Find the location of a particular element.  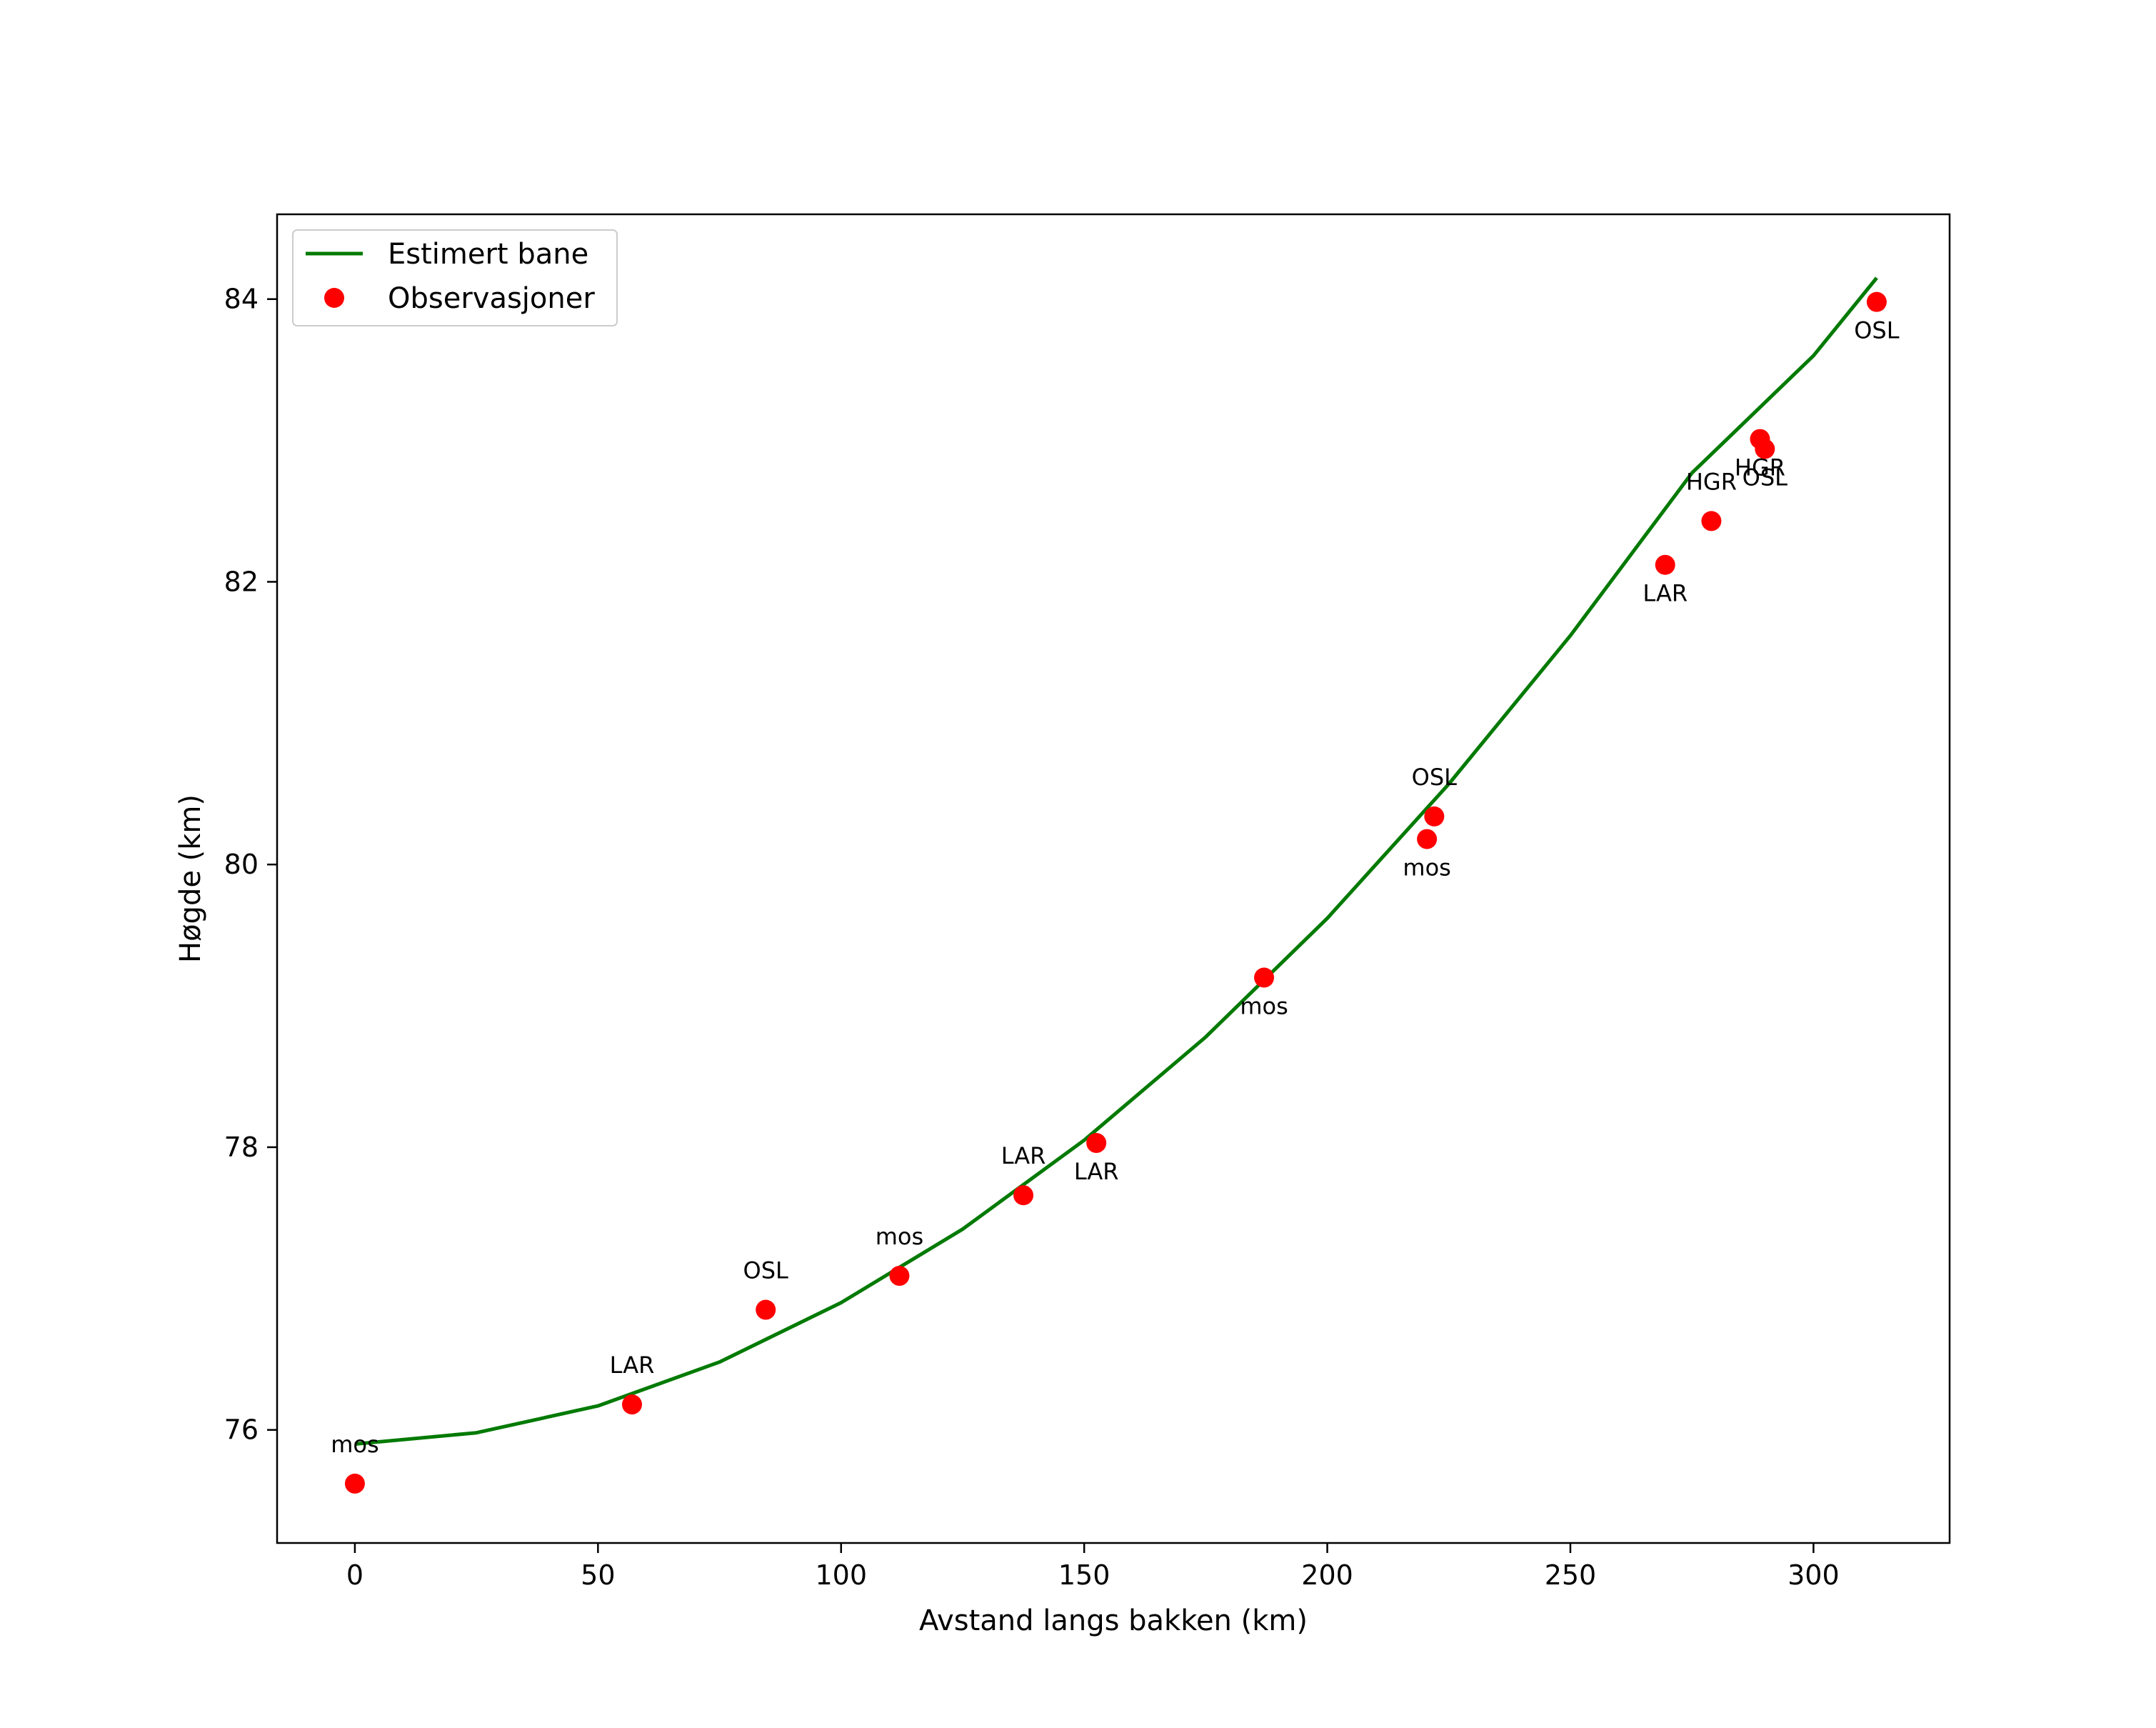

y-tick-label: 84 is located at coordinates (242, 299).